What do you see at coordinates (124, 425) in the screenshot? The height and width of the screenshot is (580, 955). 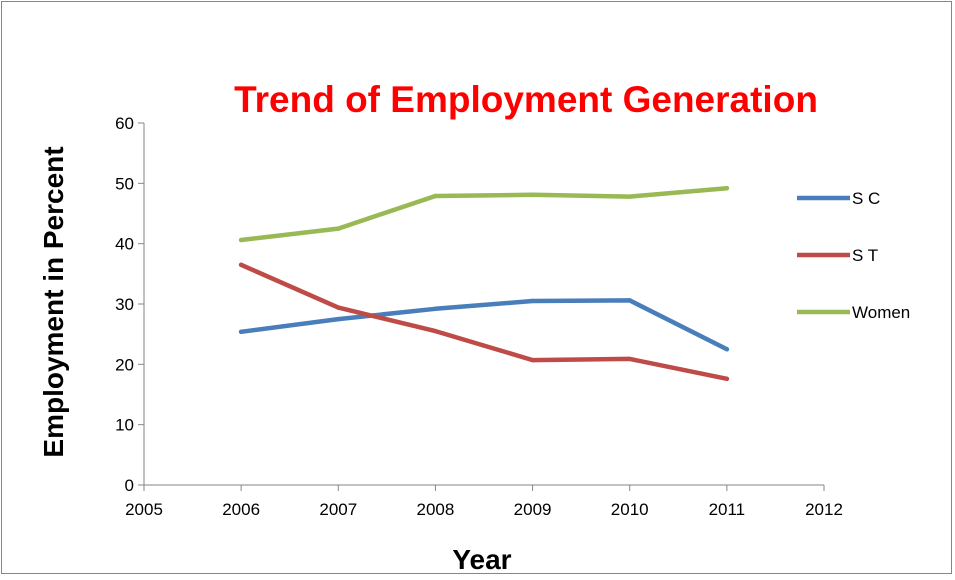 I see `y-tick-label: 10` at bounding box center [124, 425].